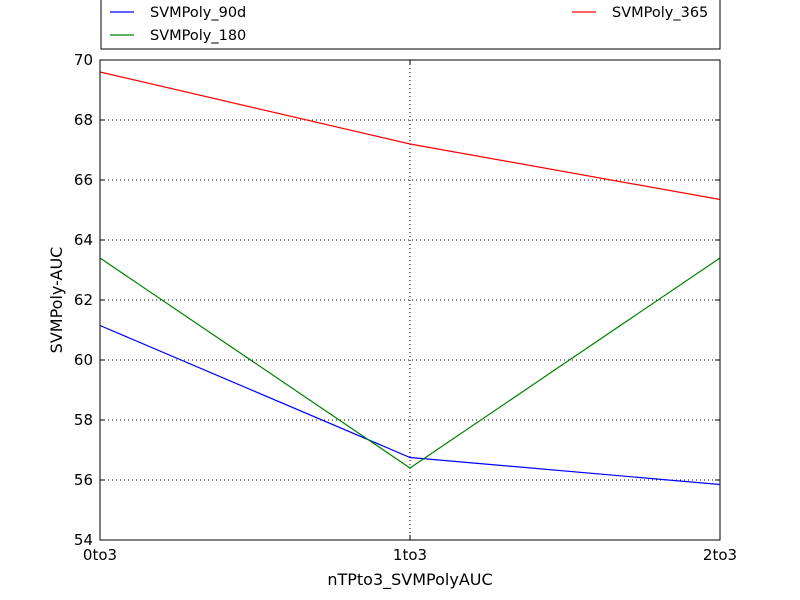  I want to click on y-tick-label: 62, so click(83, 300).